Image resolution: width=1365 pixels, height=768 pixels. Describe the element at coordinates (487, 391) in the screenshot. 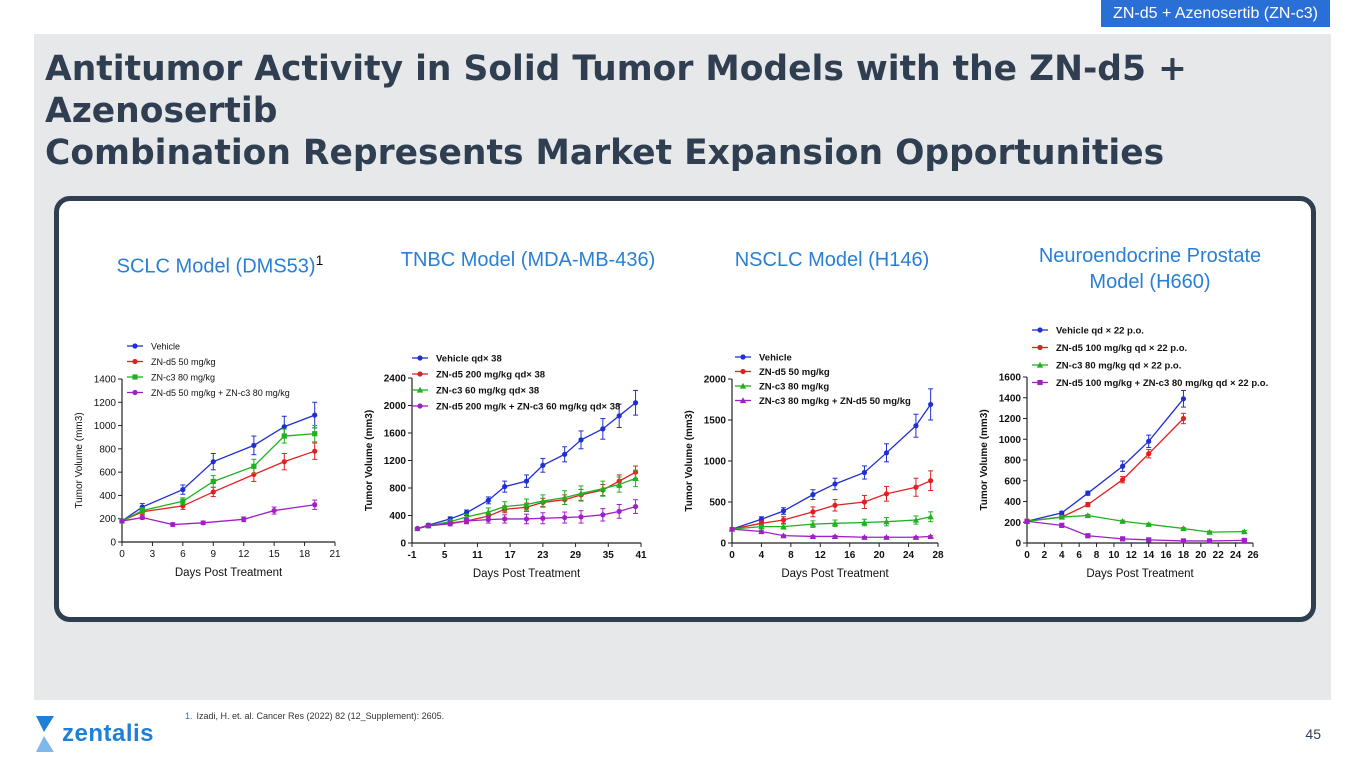

I see `legend-label: ZN-c3 60 mg/kg qd× 38` at that location.